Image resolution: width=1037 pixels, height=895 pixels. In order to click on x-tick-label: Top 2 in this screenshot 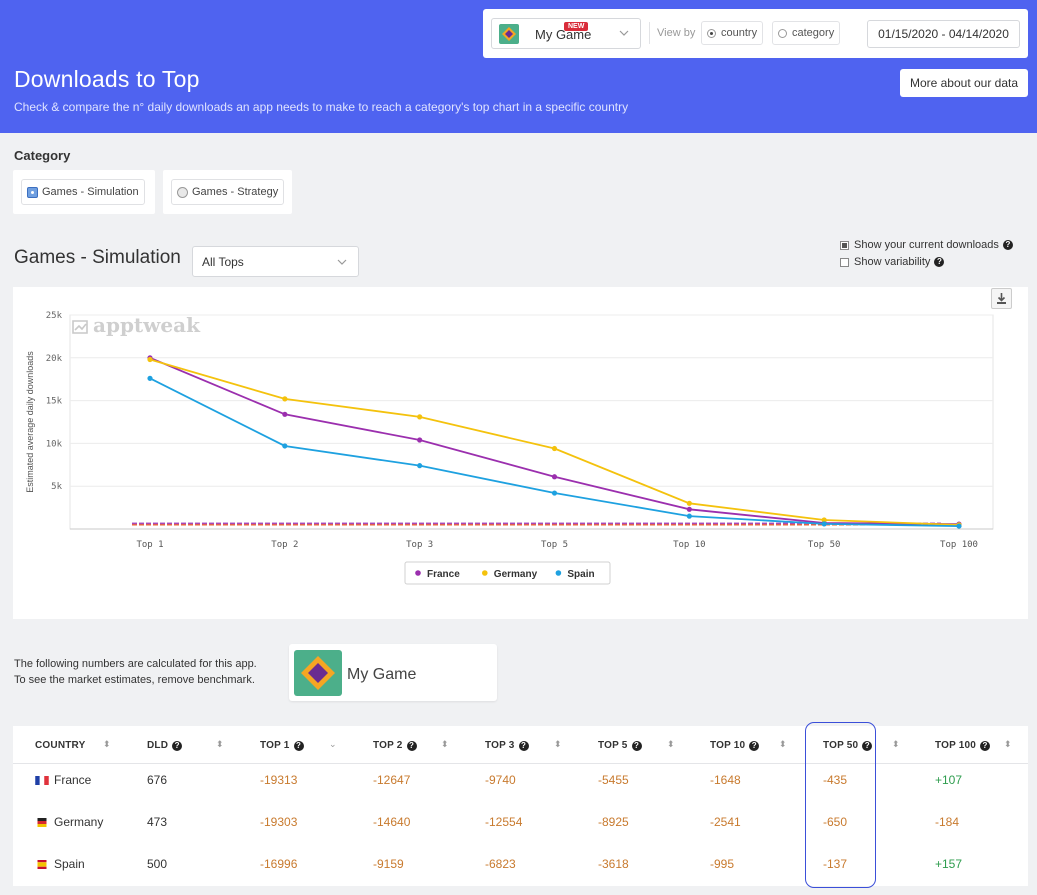, I will do `click(284, 545)`.